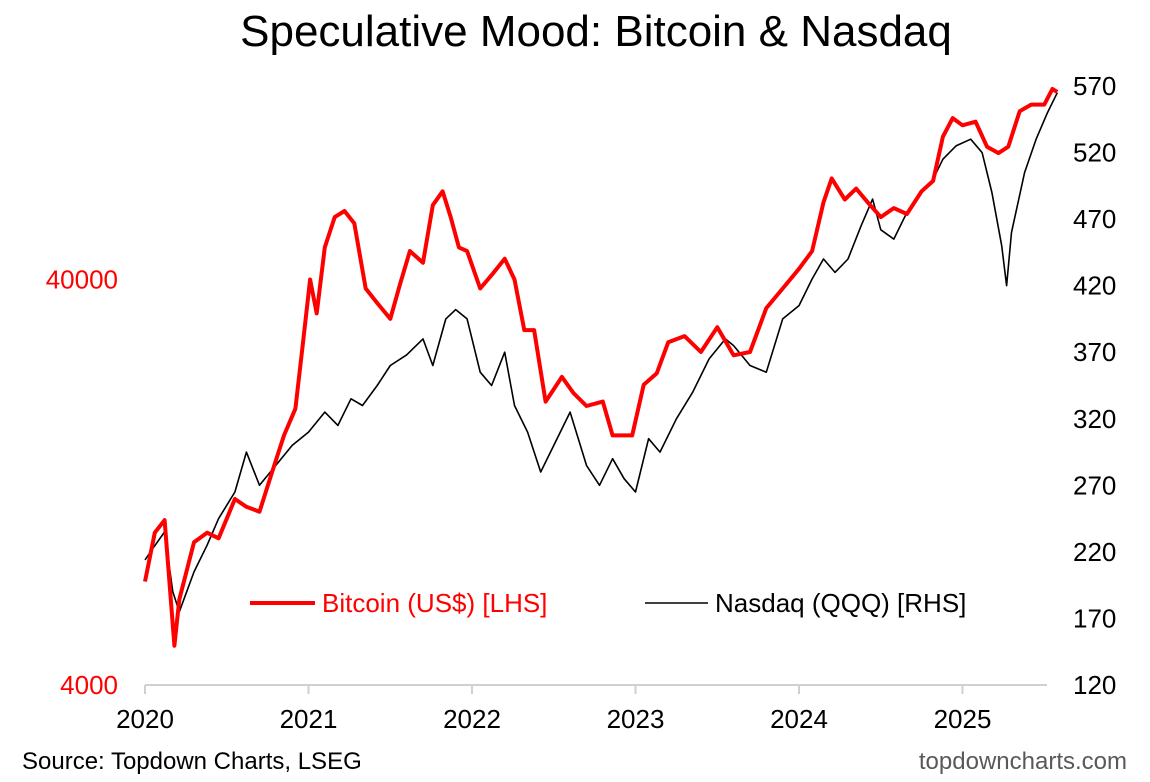 The height and width of the screenshot is (782, 1150). What do you see at coordinates (434, 603) in the screenshot?
I see `legend-label-bitcoin: Bitcoin (US$) [LHS]` at bounding box center [434, 603].